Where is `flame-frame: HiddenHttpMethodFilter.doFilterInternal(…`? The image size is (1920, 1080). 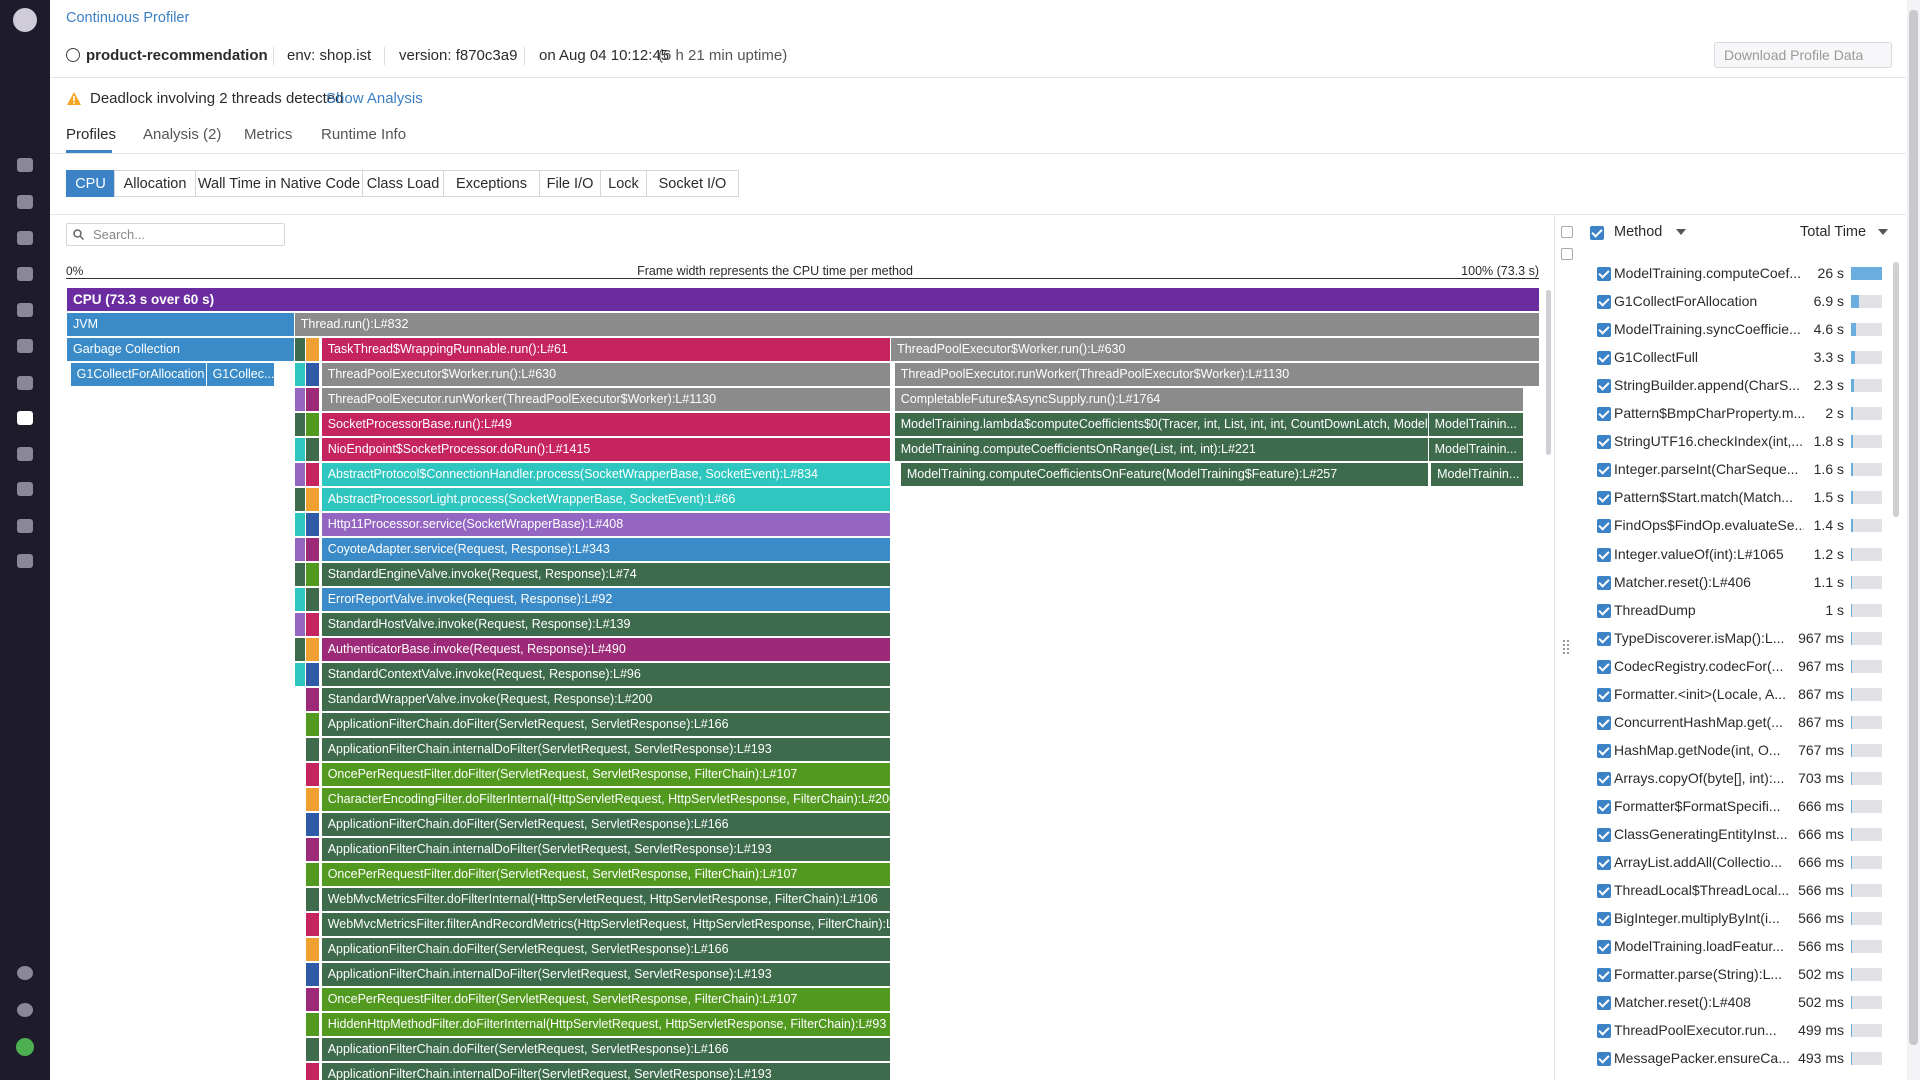
flame-frame: HiddenHttpMethodFilter.doFilterInternal(… is located at coordinates (606, 1024).